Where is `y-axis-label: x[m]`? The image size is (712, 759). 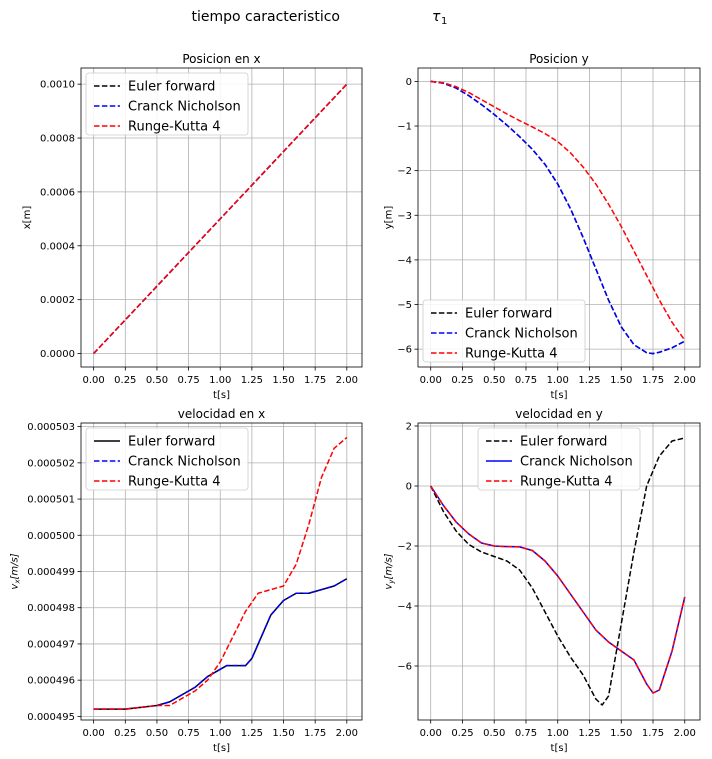
y-axis-label: x[m] is located at coordinates (27, 218).